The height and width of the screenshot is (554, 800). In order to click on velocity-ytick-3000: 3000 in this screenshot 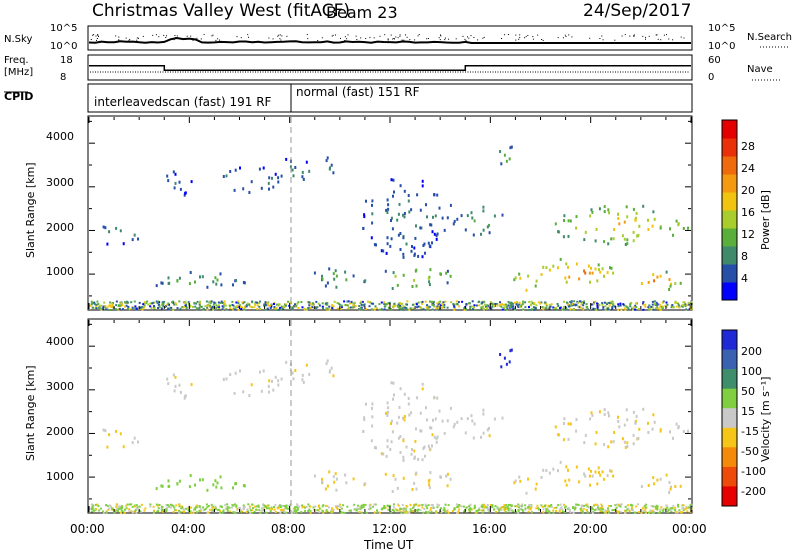, I will do `click(60, 386)`.